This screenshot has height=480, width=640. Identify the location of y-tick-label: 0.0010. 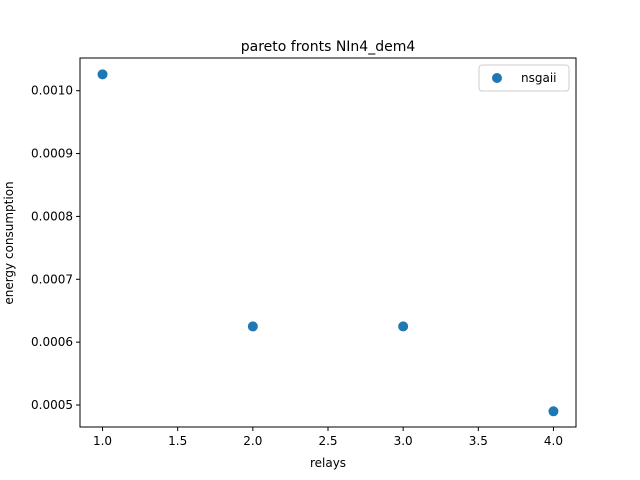
(52, 91).